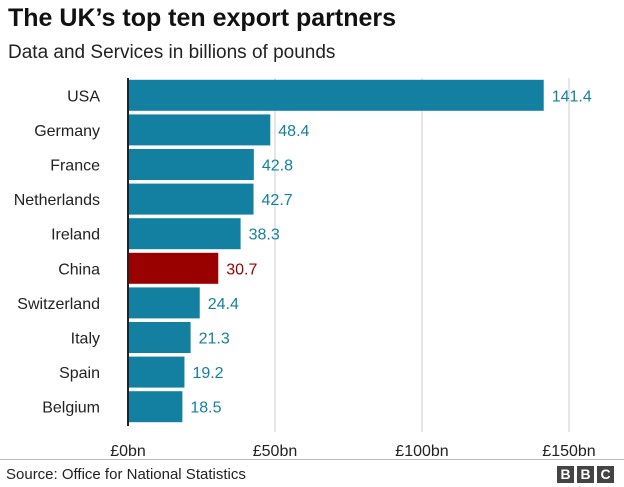 Image resolution: width=624 pixels, height=487 pixels. Describe the element at coordinates (565, 474) in the screenshot. I see `logo-letter-b1: B` at that location.